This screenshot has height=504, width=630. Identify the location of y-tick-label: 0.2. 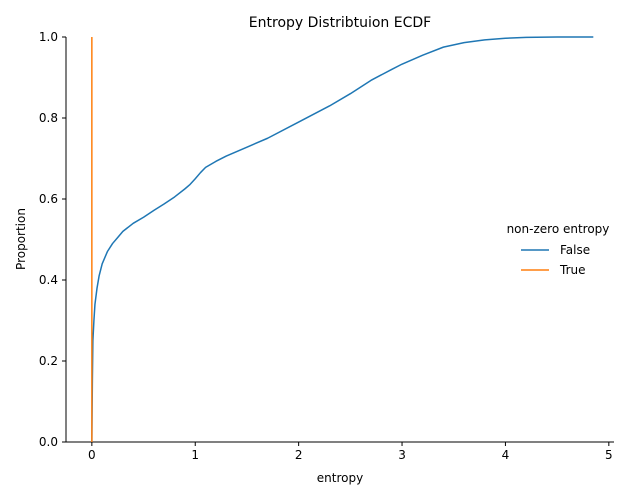
(48, 361).